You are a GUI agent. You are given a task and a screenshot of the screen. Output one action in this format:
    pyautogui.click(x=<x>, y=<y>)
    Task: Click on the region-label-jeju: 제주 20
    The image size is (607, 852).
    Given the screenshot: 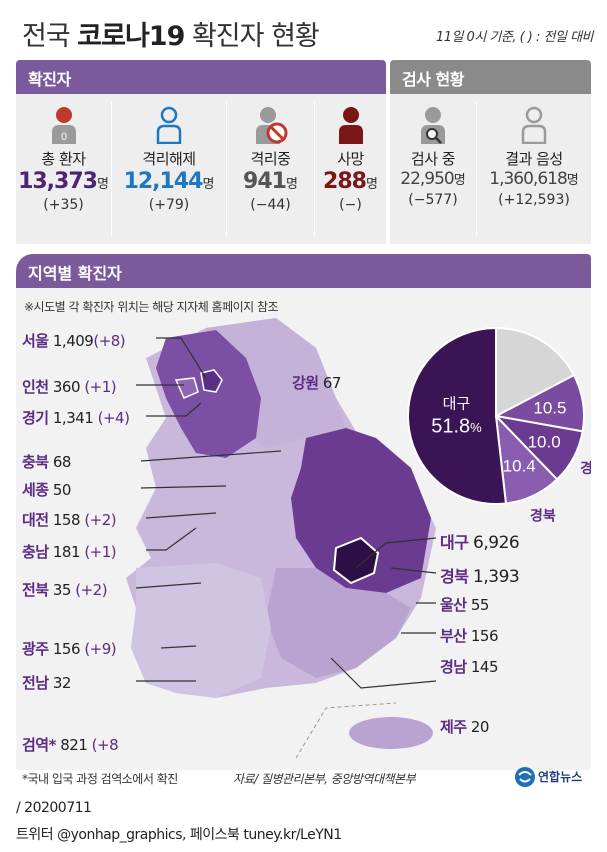 What is the action you would take?
    pyautogui.click(x=464, y=726)
    